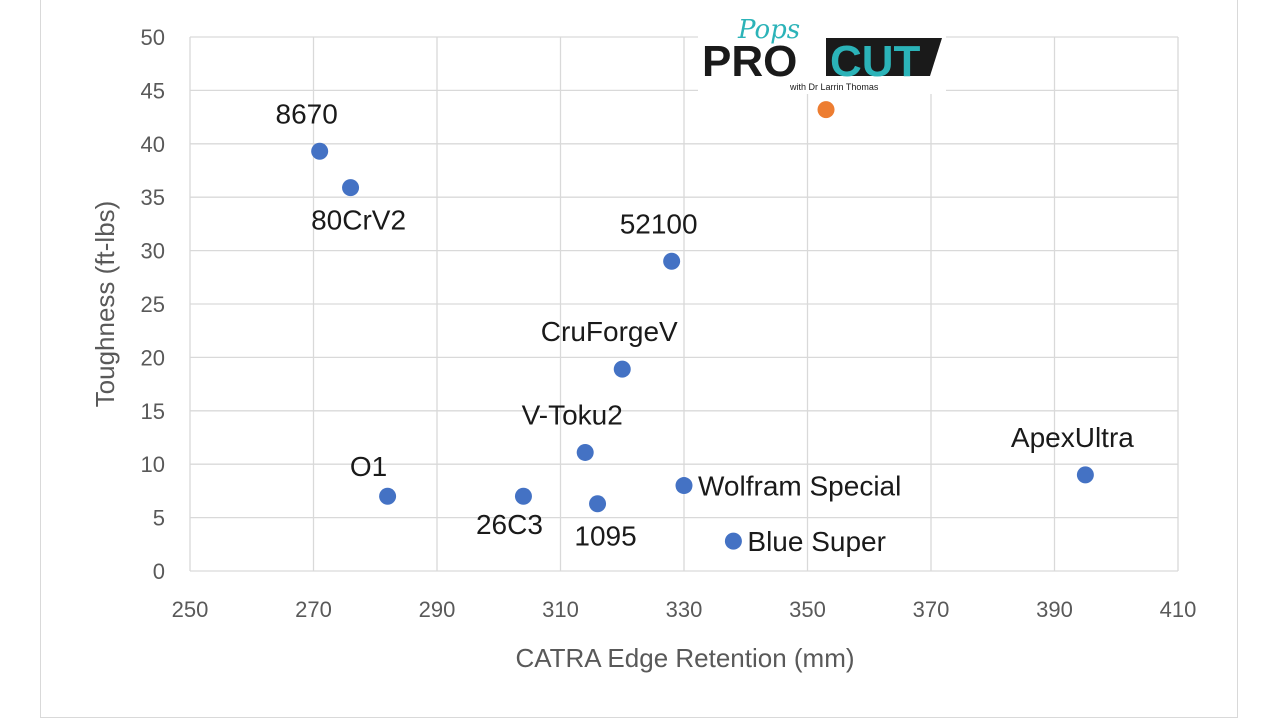  I want to click on point-label: Wolfram Special, so click(799, 486).